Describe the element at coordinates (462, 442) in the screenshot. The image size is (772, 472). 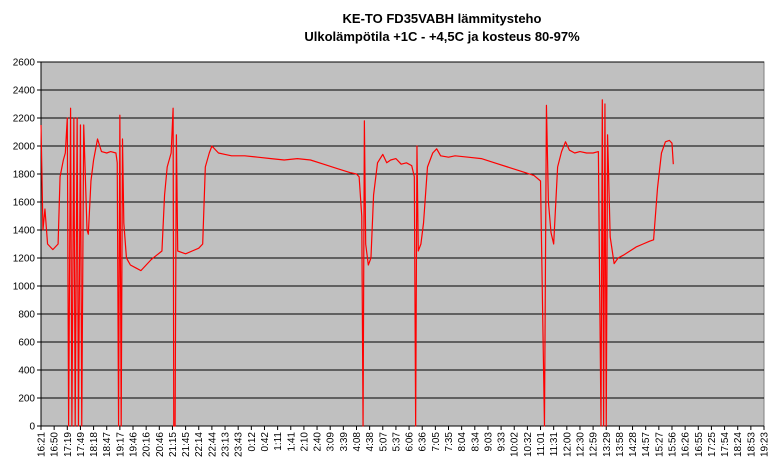
I see `x-tick-label: 8:04` at that location.